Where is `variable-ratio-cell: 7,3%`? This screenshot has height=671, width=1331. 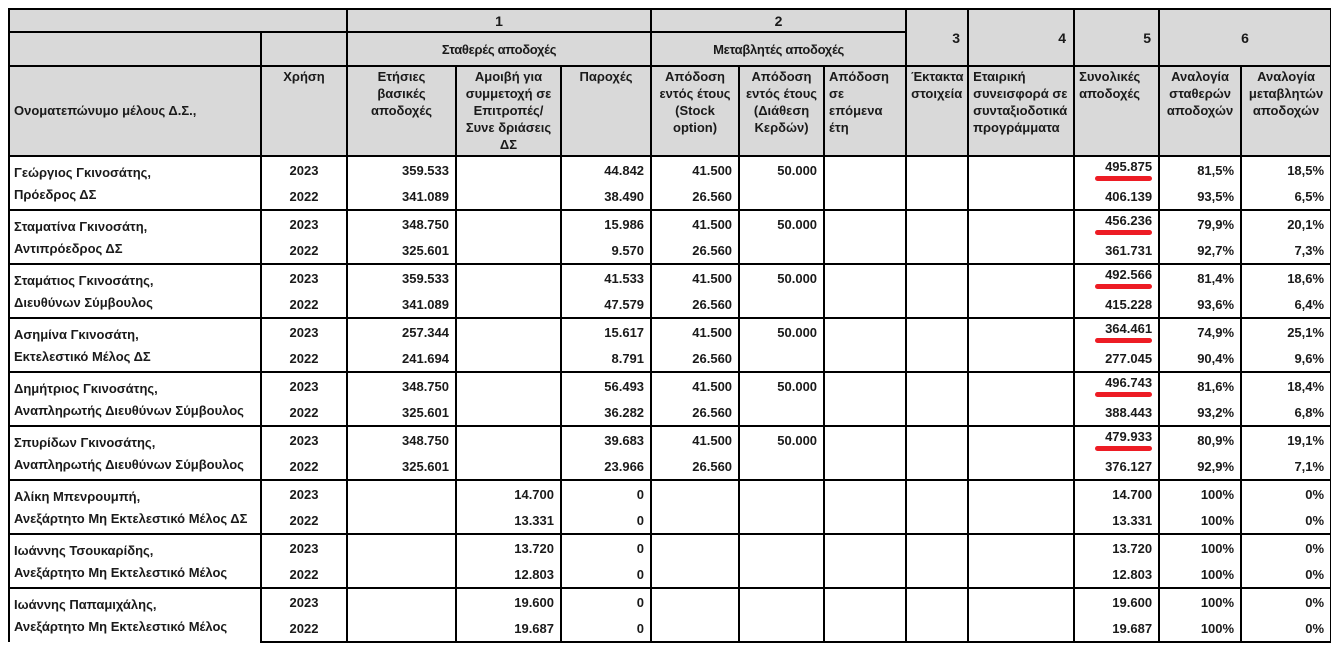 variable-ratio-cell: 7,3% is located at coordinates (1285, 251).